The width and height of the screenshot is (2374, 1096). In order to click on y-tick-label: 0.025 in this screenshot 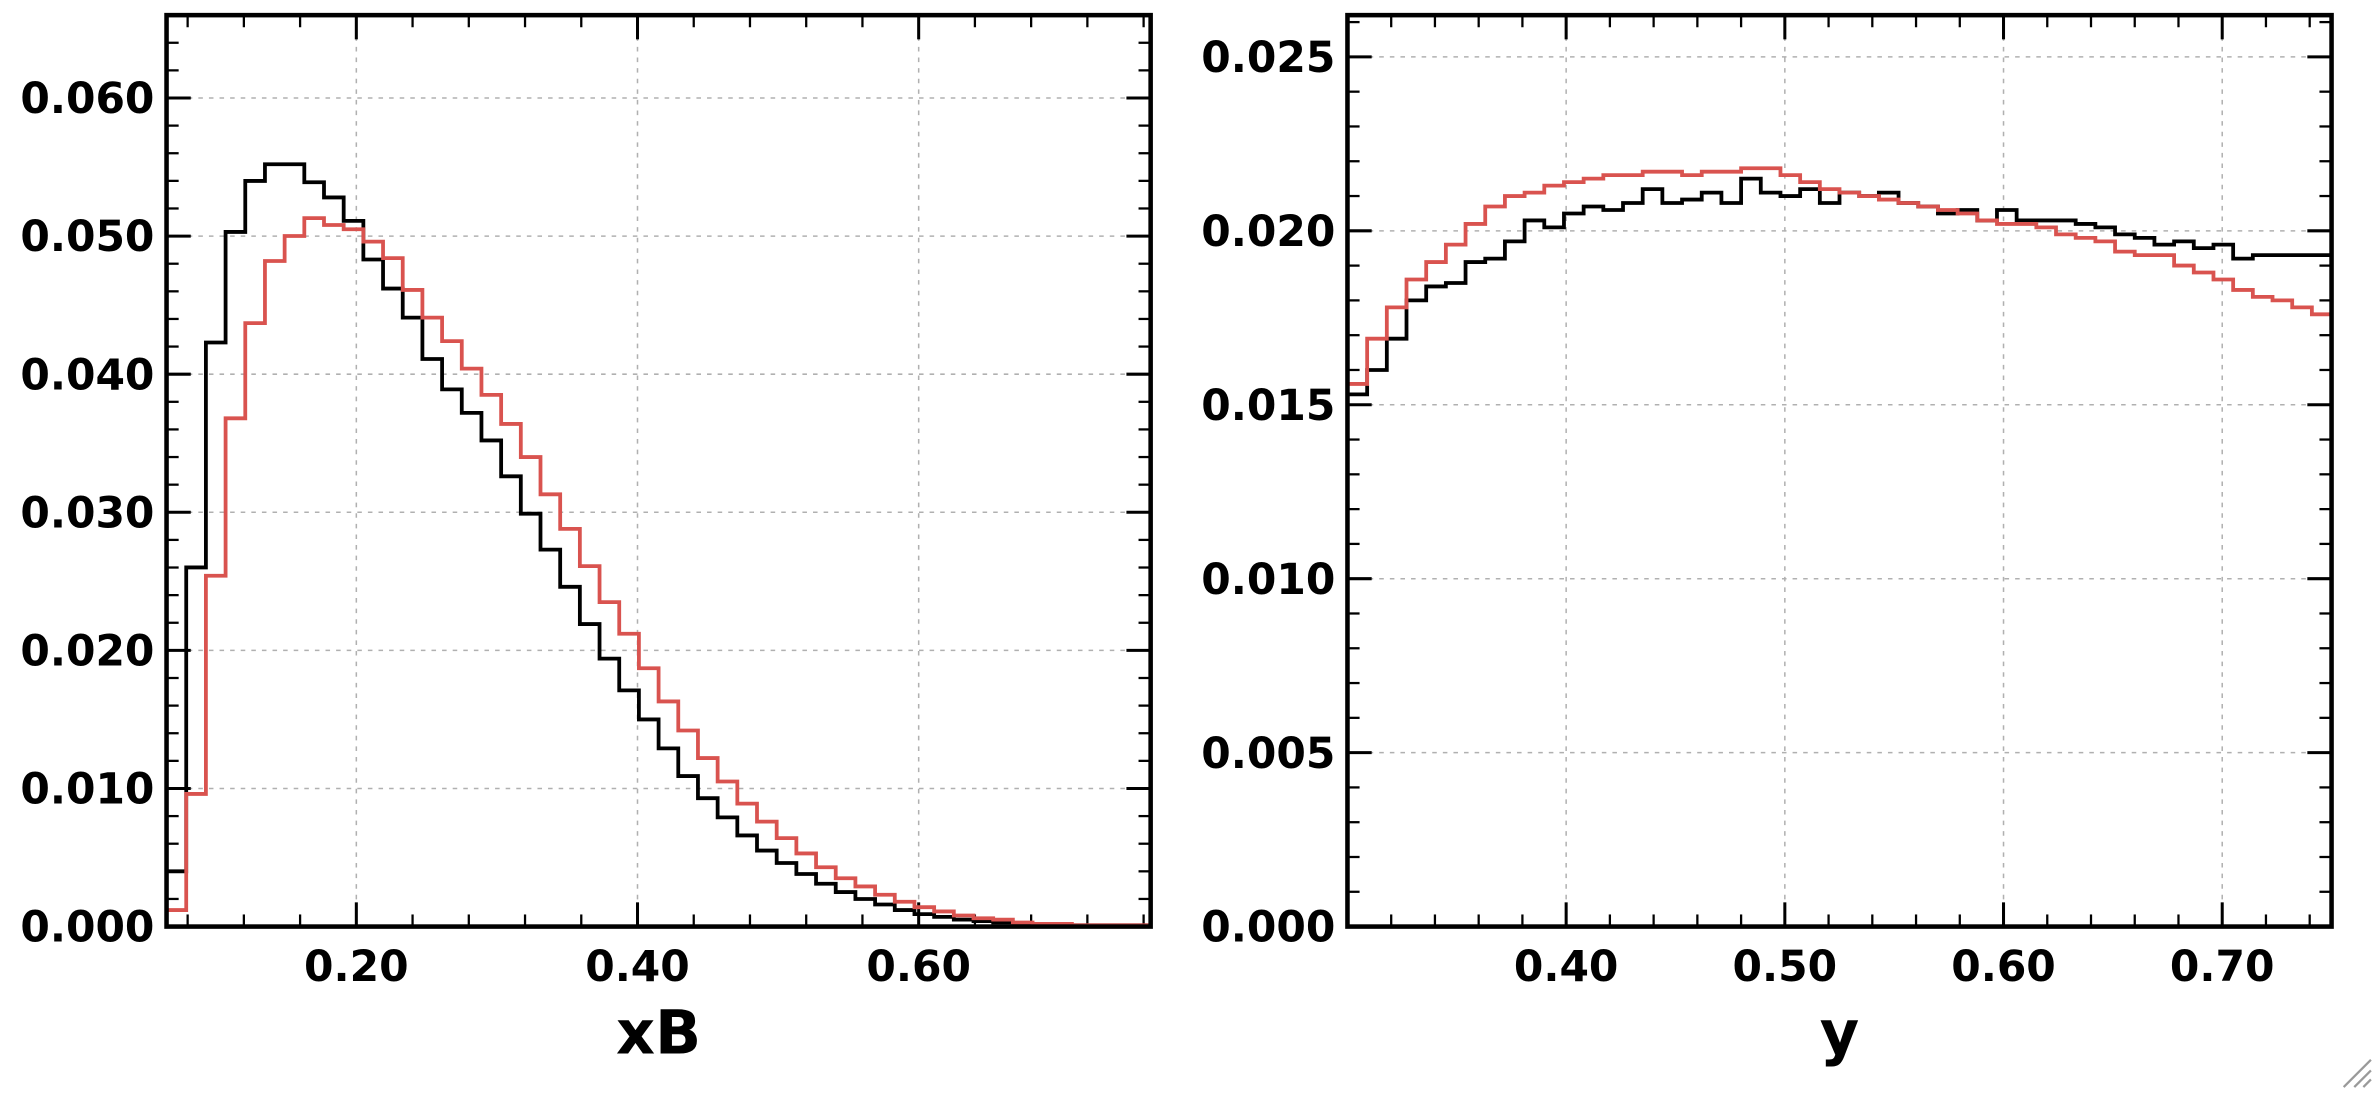, I will do `click(1268, 57)`.